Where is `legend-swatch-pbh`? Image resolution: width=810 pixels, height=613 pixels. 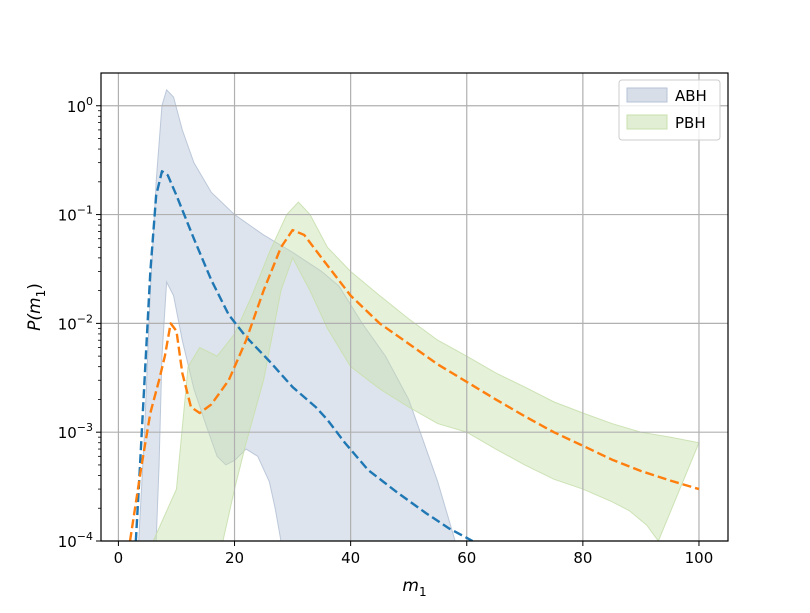
legend-swatch-pbh is located at coordinates (647, 122).